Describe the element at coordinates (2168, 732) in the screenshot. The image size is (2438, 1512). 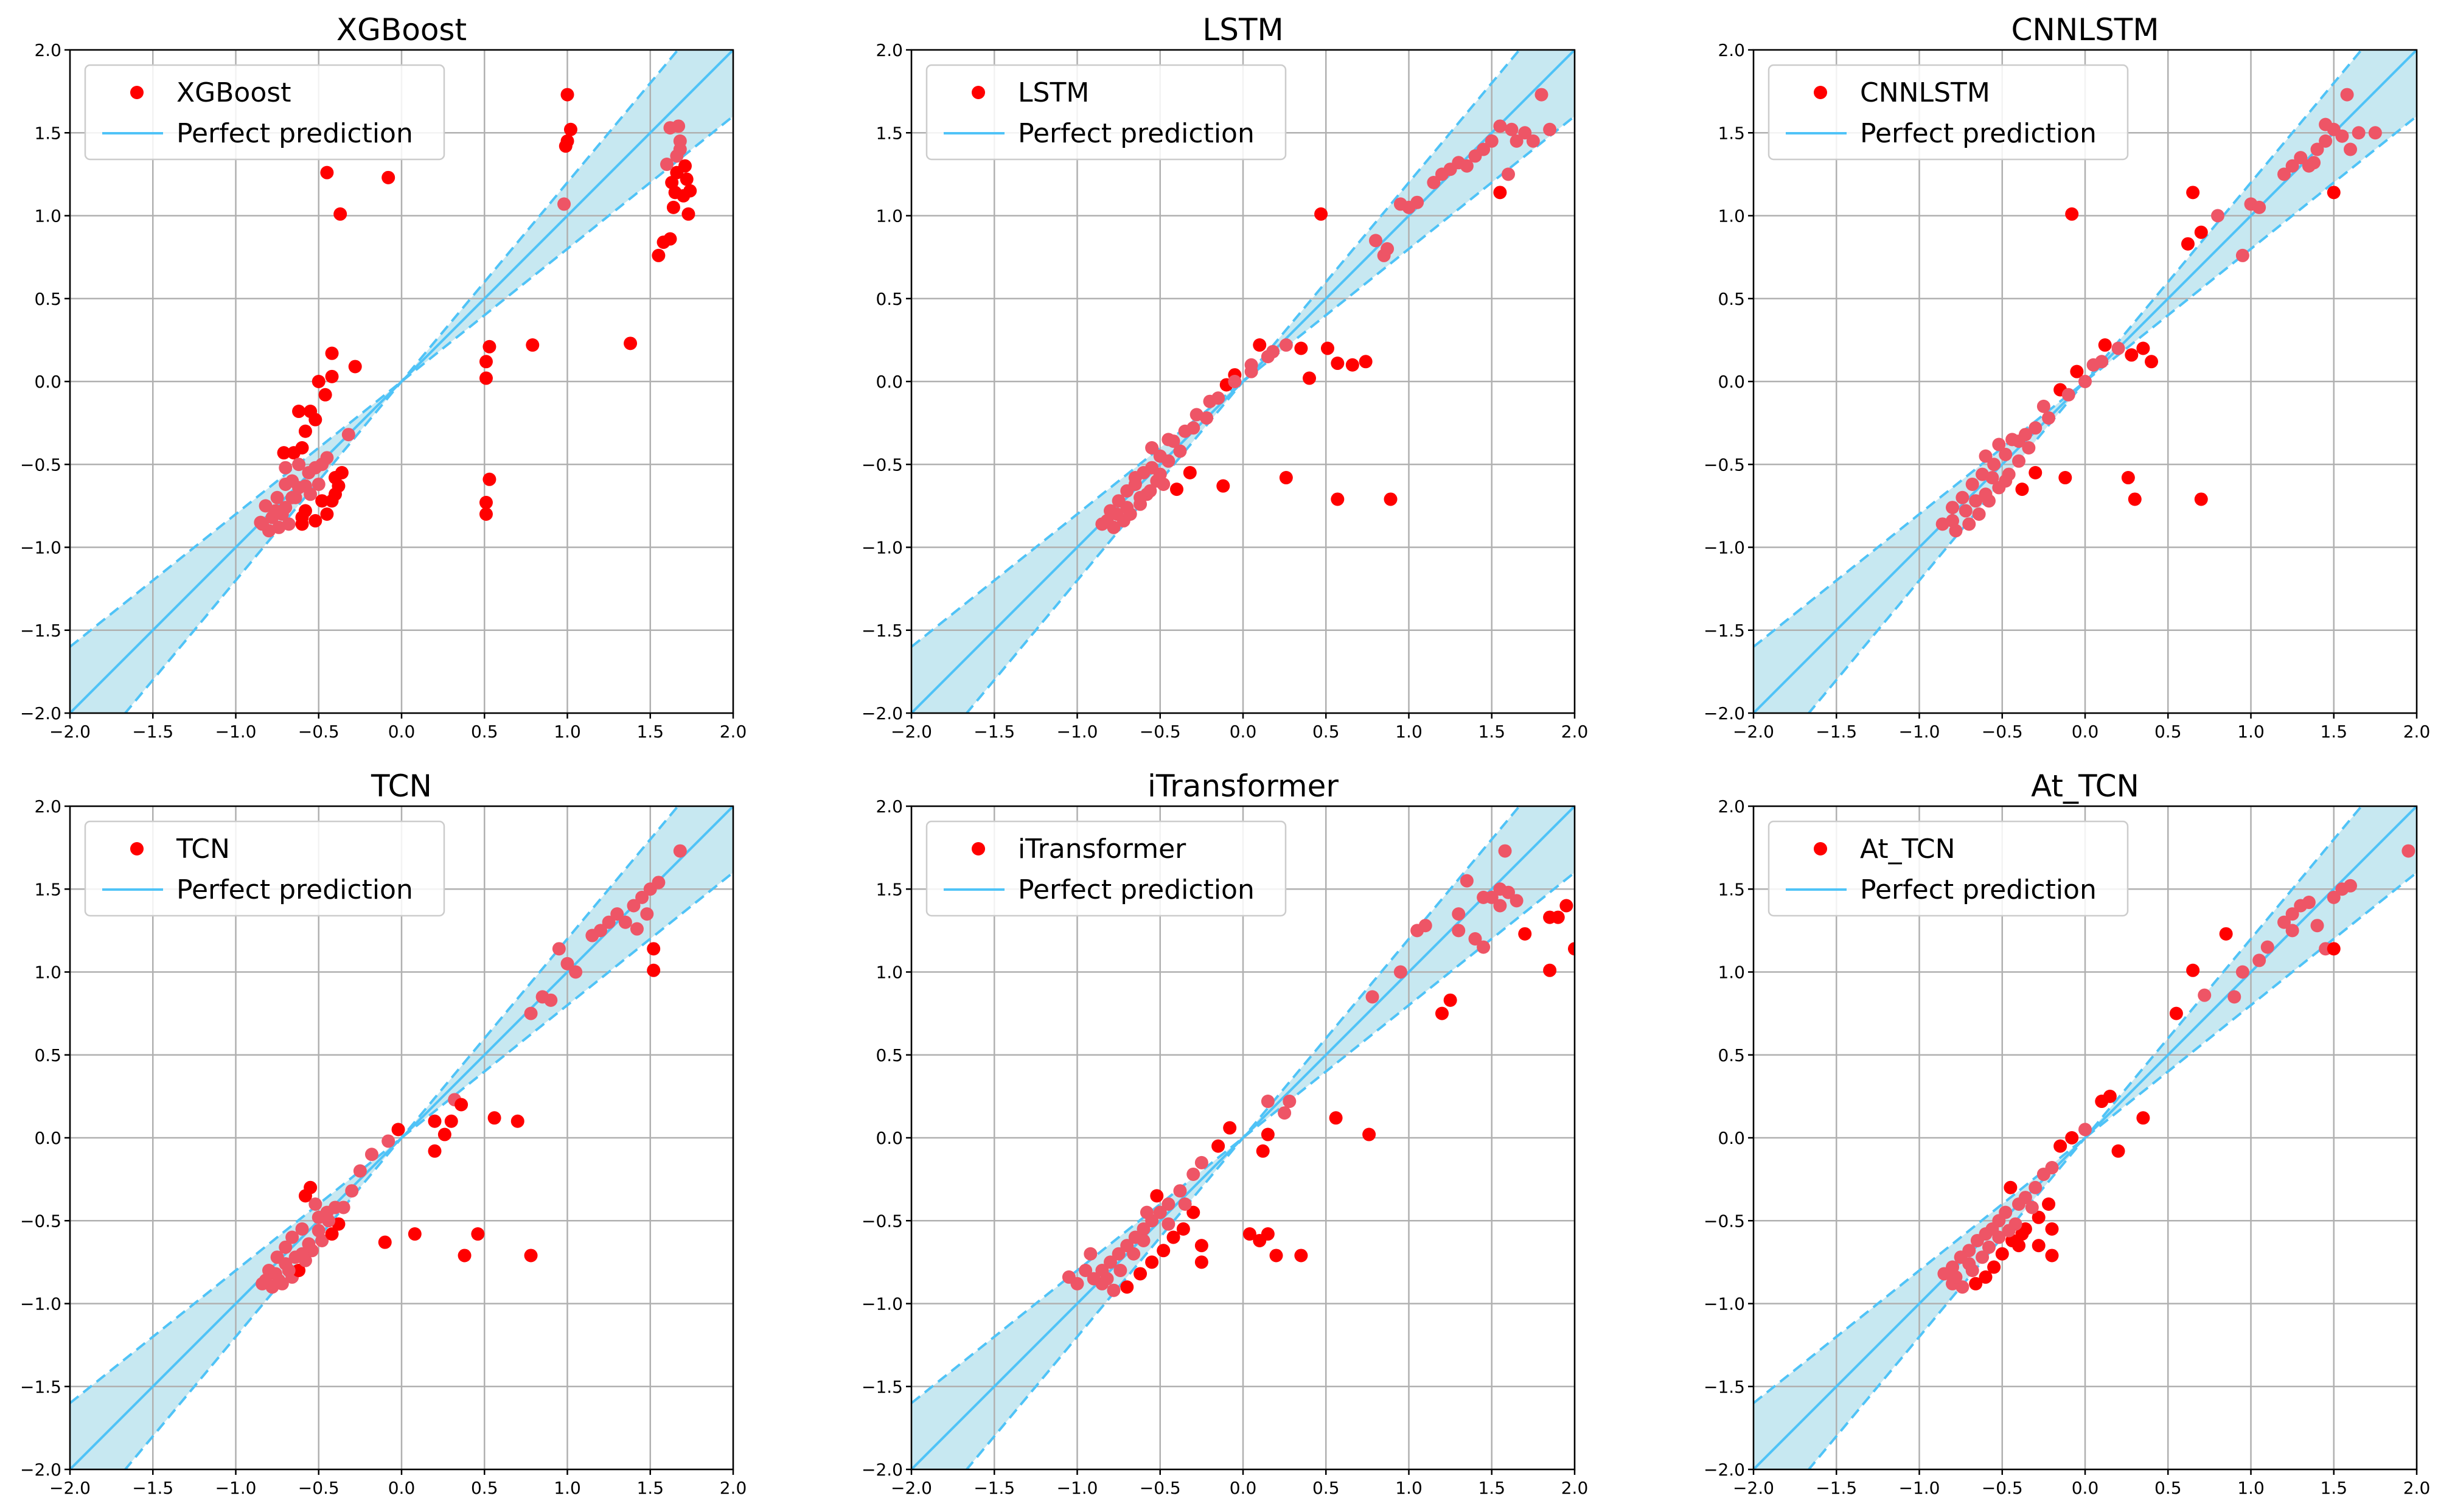
I see `x-tick-label: 0.5` at that location.